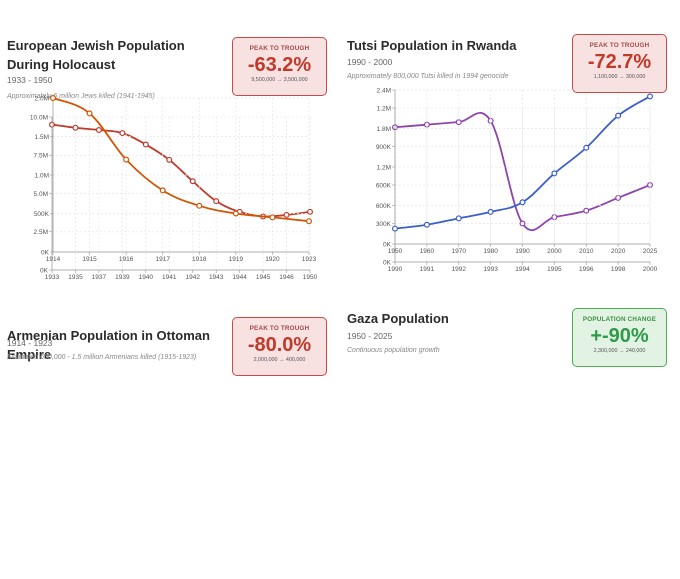 The height and width of the screenshot is (579, 680). I want to click on x-tick-label: 1943, so click(216, 277).